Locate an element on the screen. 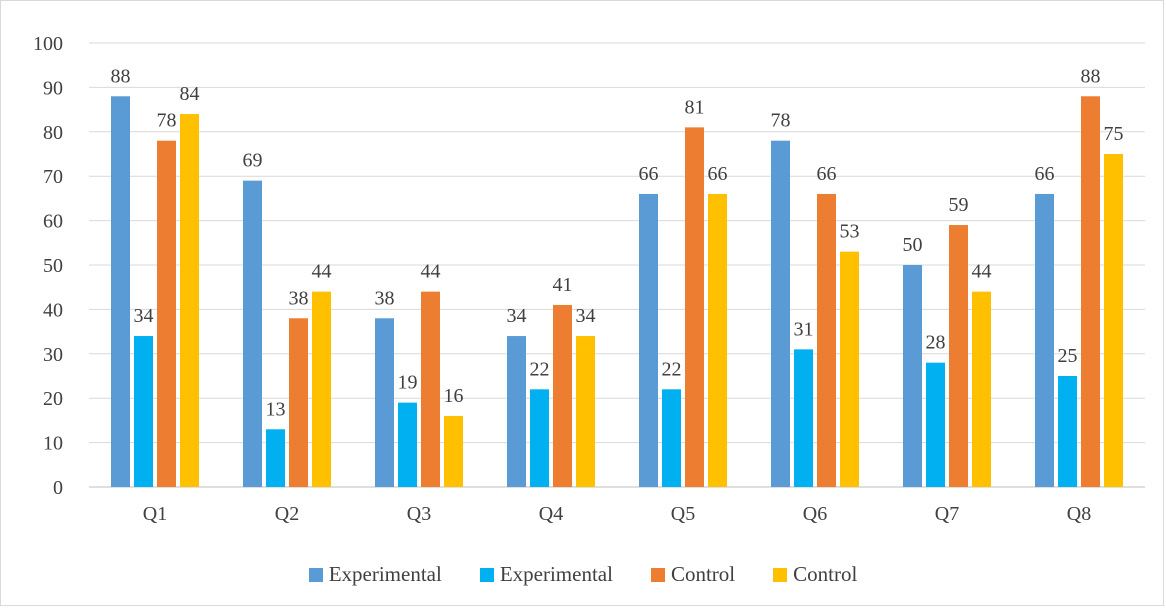 The width and height of the screenshot is (1166, 608). y-tick-label: 0 is located at coordinates (58, 488).